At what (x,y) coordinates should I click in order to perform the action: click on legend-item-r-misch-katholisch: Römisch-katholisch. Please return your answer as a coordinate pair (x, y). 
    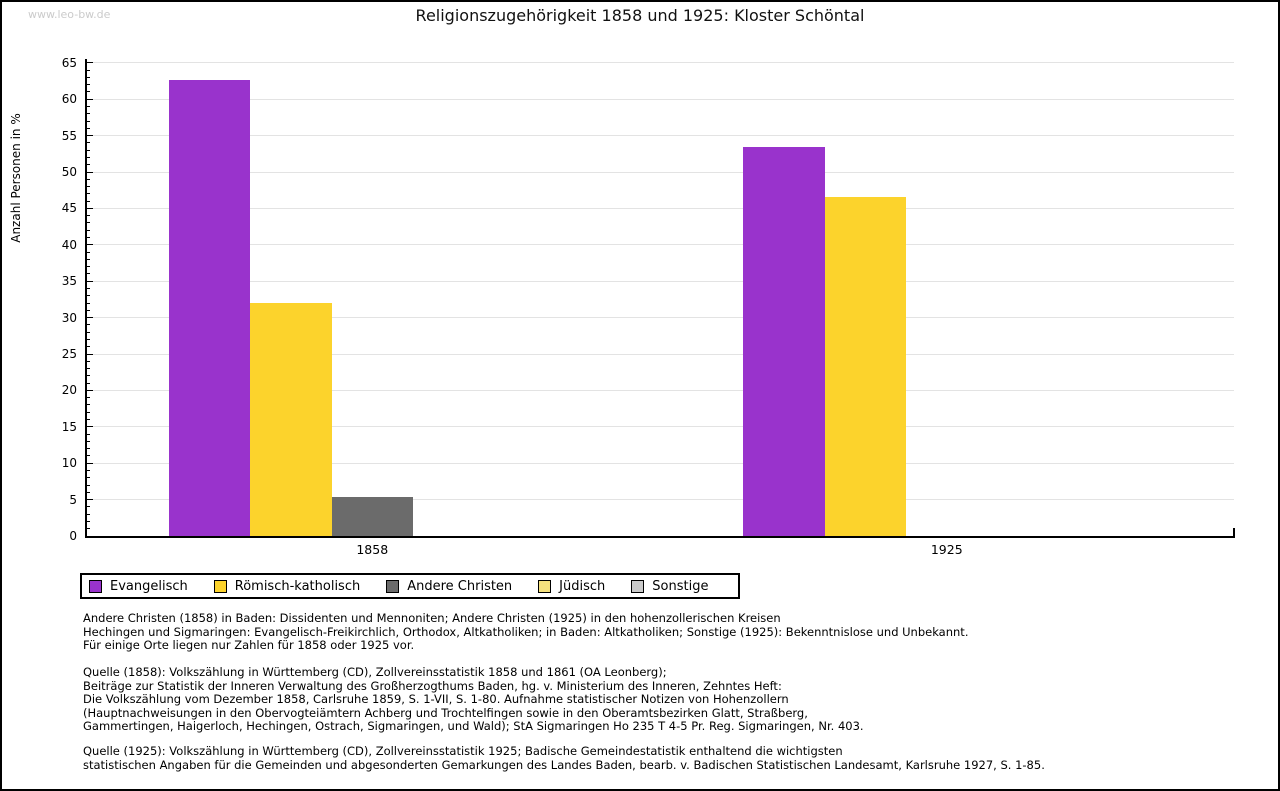
    Looking at the image, I should click on (287, 586).